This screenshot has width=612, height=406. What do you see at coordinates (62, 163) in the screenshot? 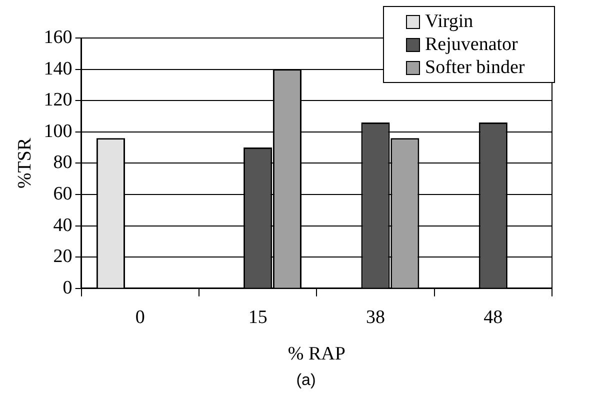
I see `y-tick-label: 80` at bounding box center [62, 163].